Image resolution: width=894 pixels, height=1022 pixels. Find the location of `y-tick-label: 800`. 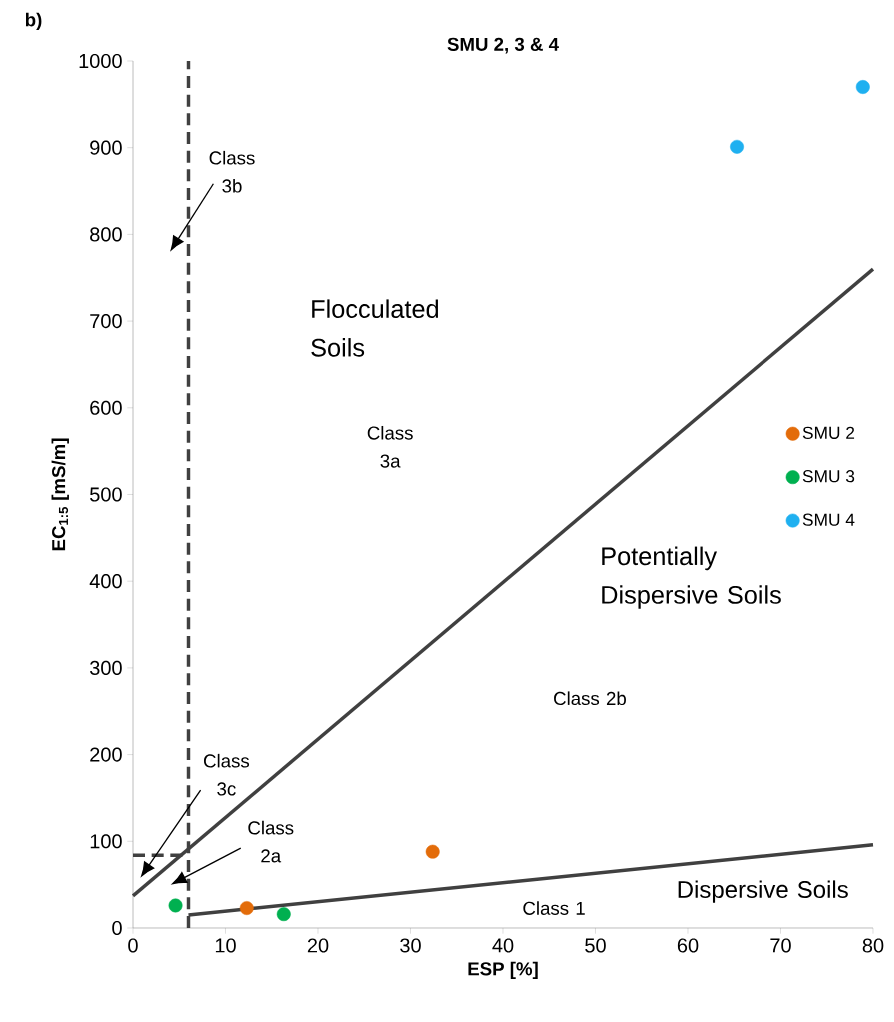

y-tick-label: 800 is located at coordinates (106, 234).